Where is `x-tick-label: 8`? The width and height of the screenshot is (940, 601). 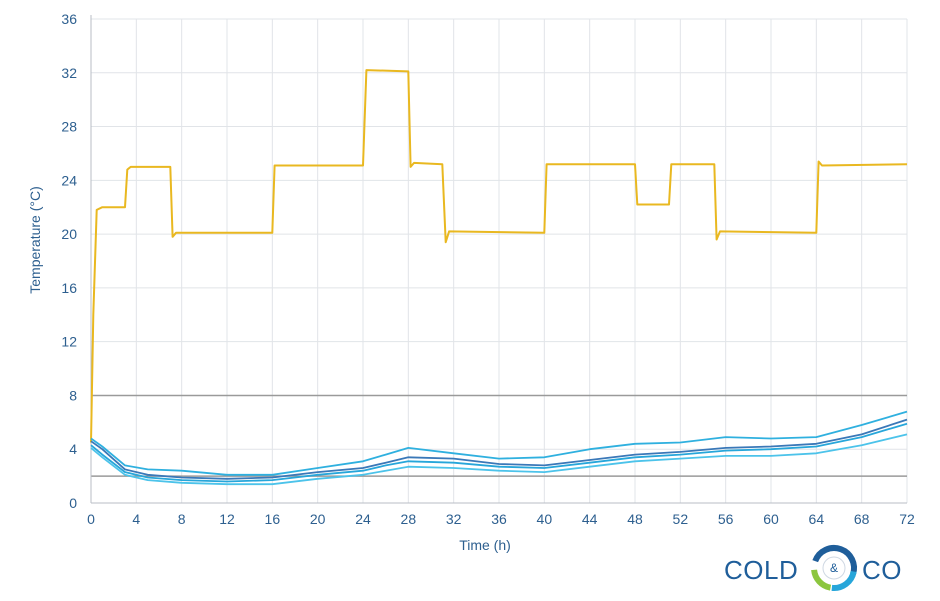 x-tick-label: 8 is located at coordinates (182, 519).